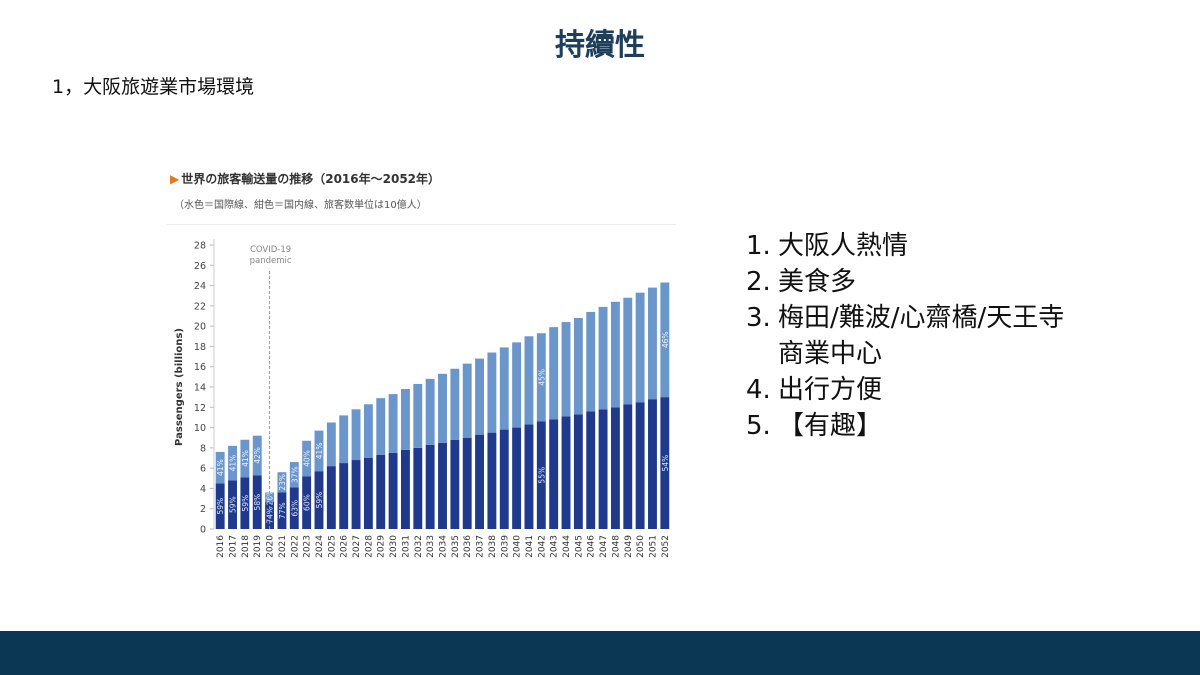  I want to click on x-tick-label: 2038, so click(493, 546).